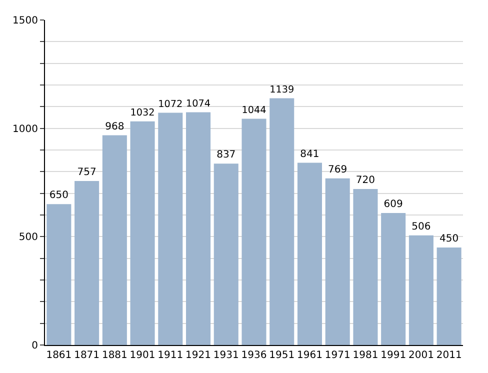  Describe the element at coordinates (86, 172) in the screenshot. I see `data-label: 757` at that location.